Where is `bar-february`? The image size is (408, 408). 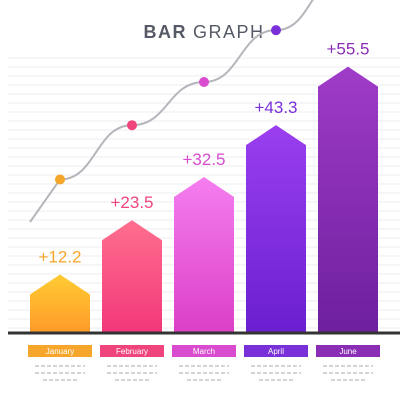
bar-february is located at coordinates (132, 276).